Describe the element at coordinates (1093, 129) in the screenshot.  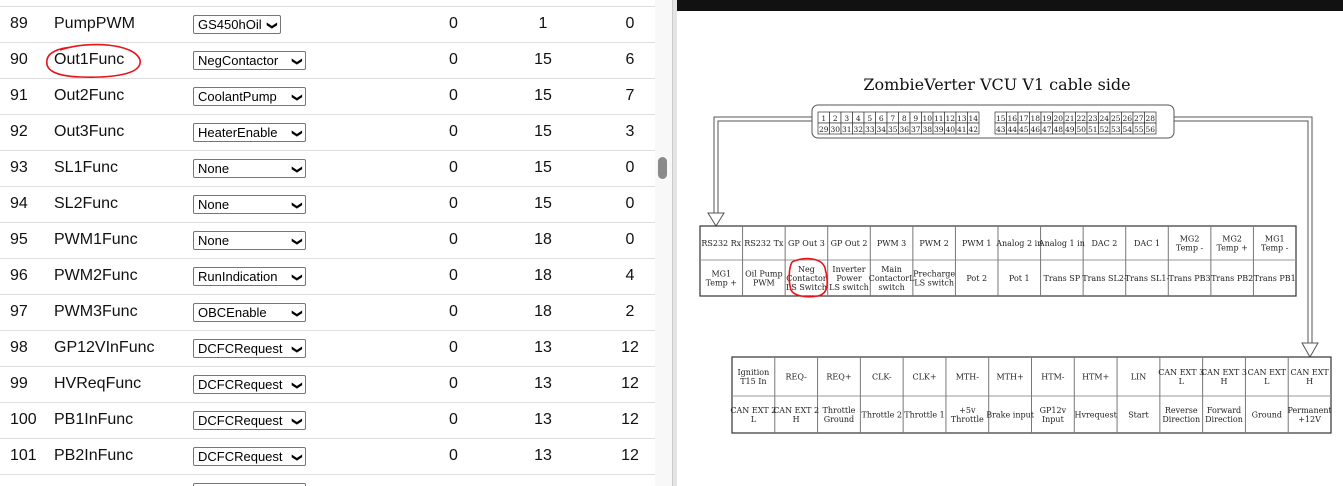
I see `pin-number: 51` at that location.